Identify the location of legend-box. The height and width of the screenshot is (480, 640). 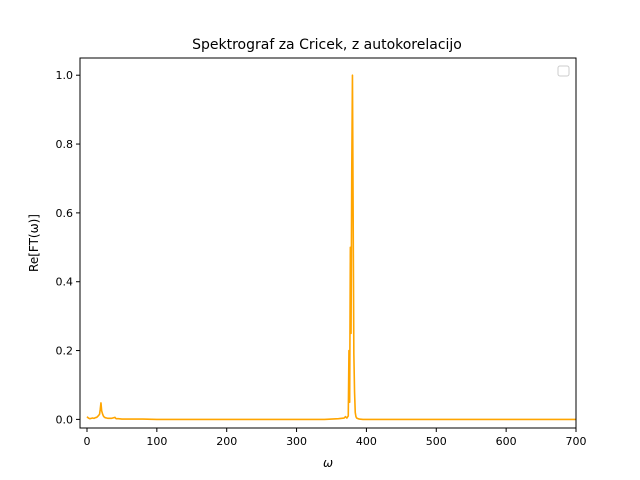
(563, 71).